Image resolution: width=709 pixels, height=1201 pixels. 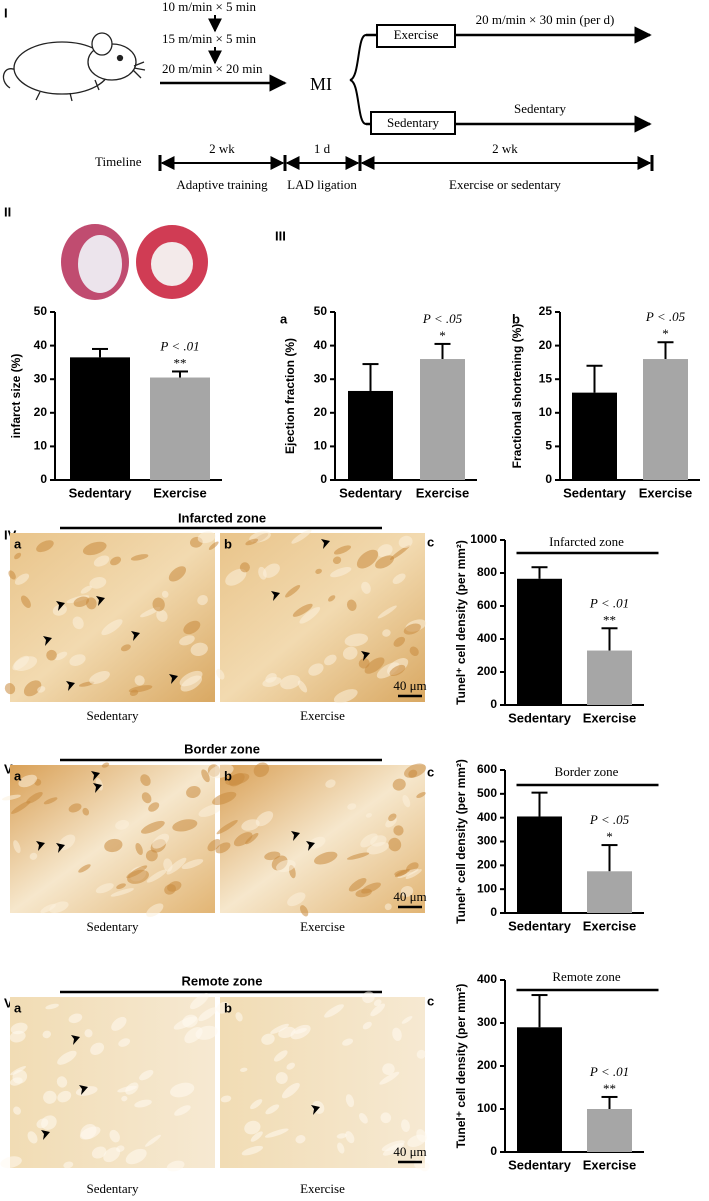 What do you see at coordinates (487, 605) in the screenshot?
I see `y-tick-label: 600` at bounding box center [487, 605].